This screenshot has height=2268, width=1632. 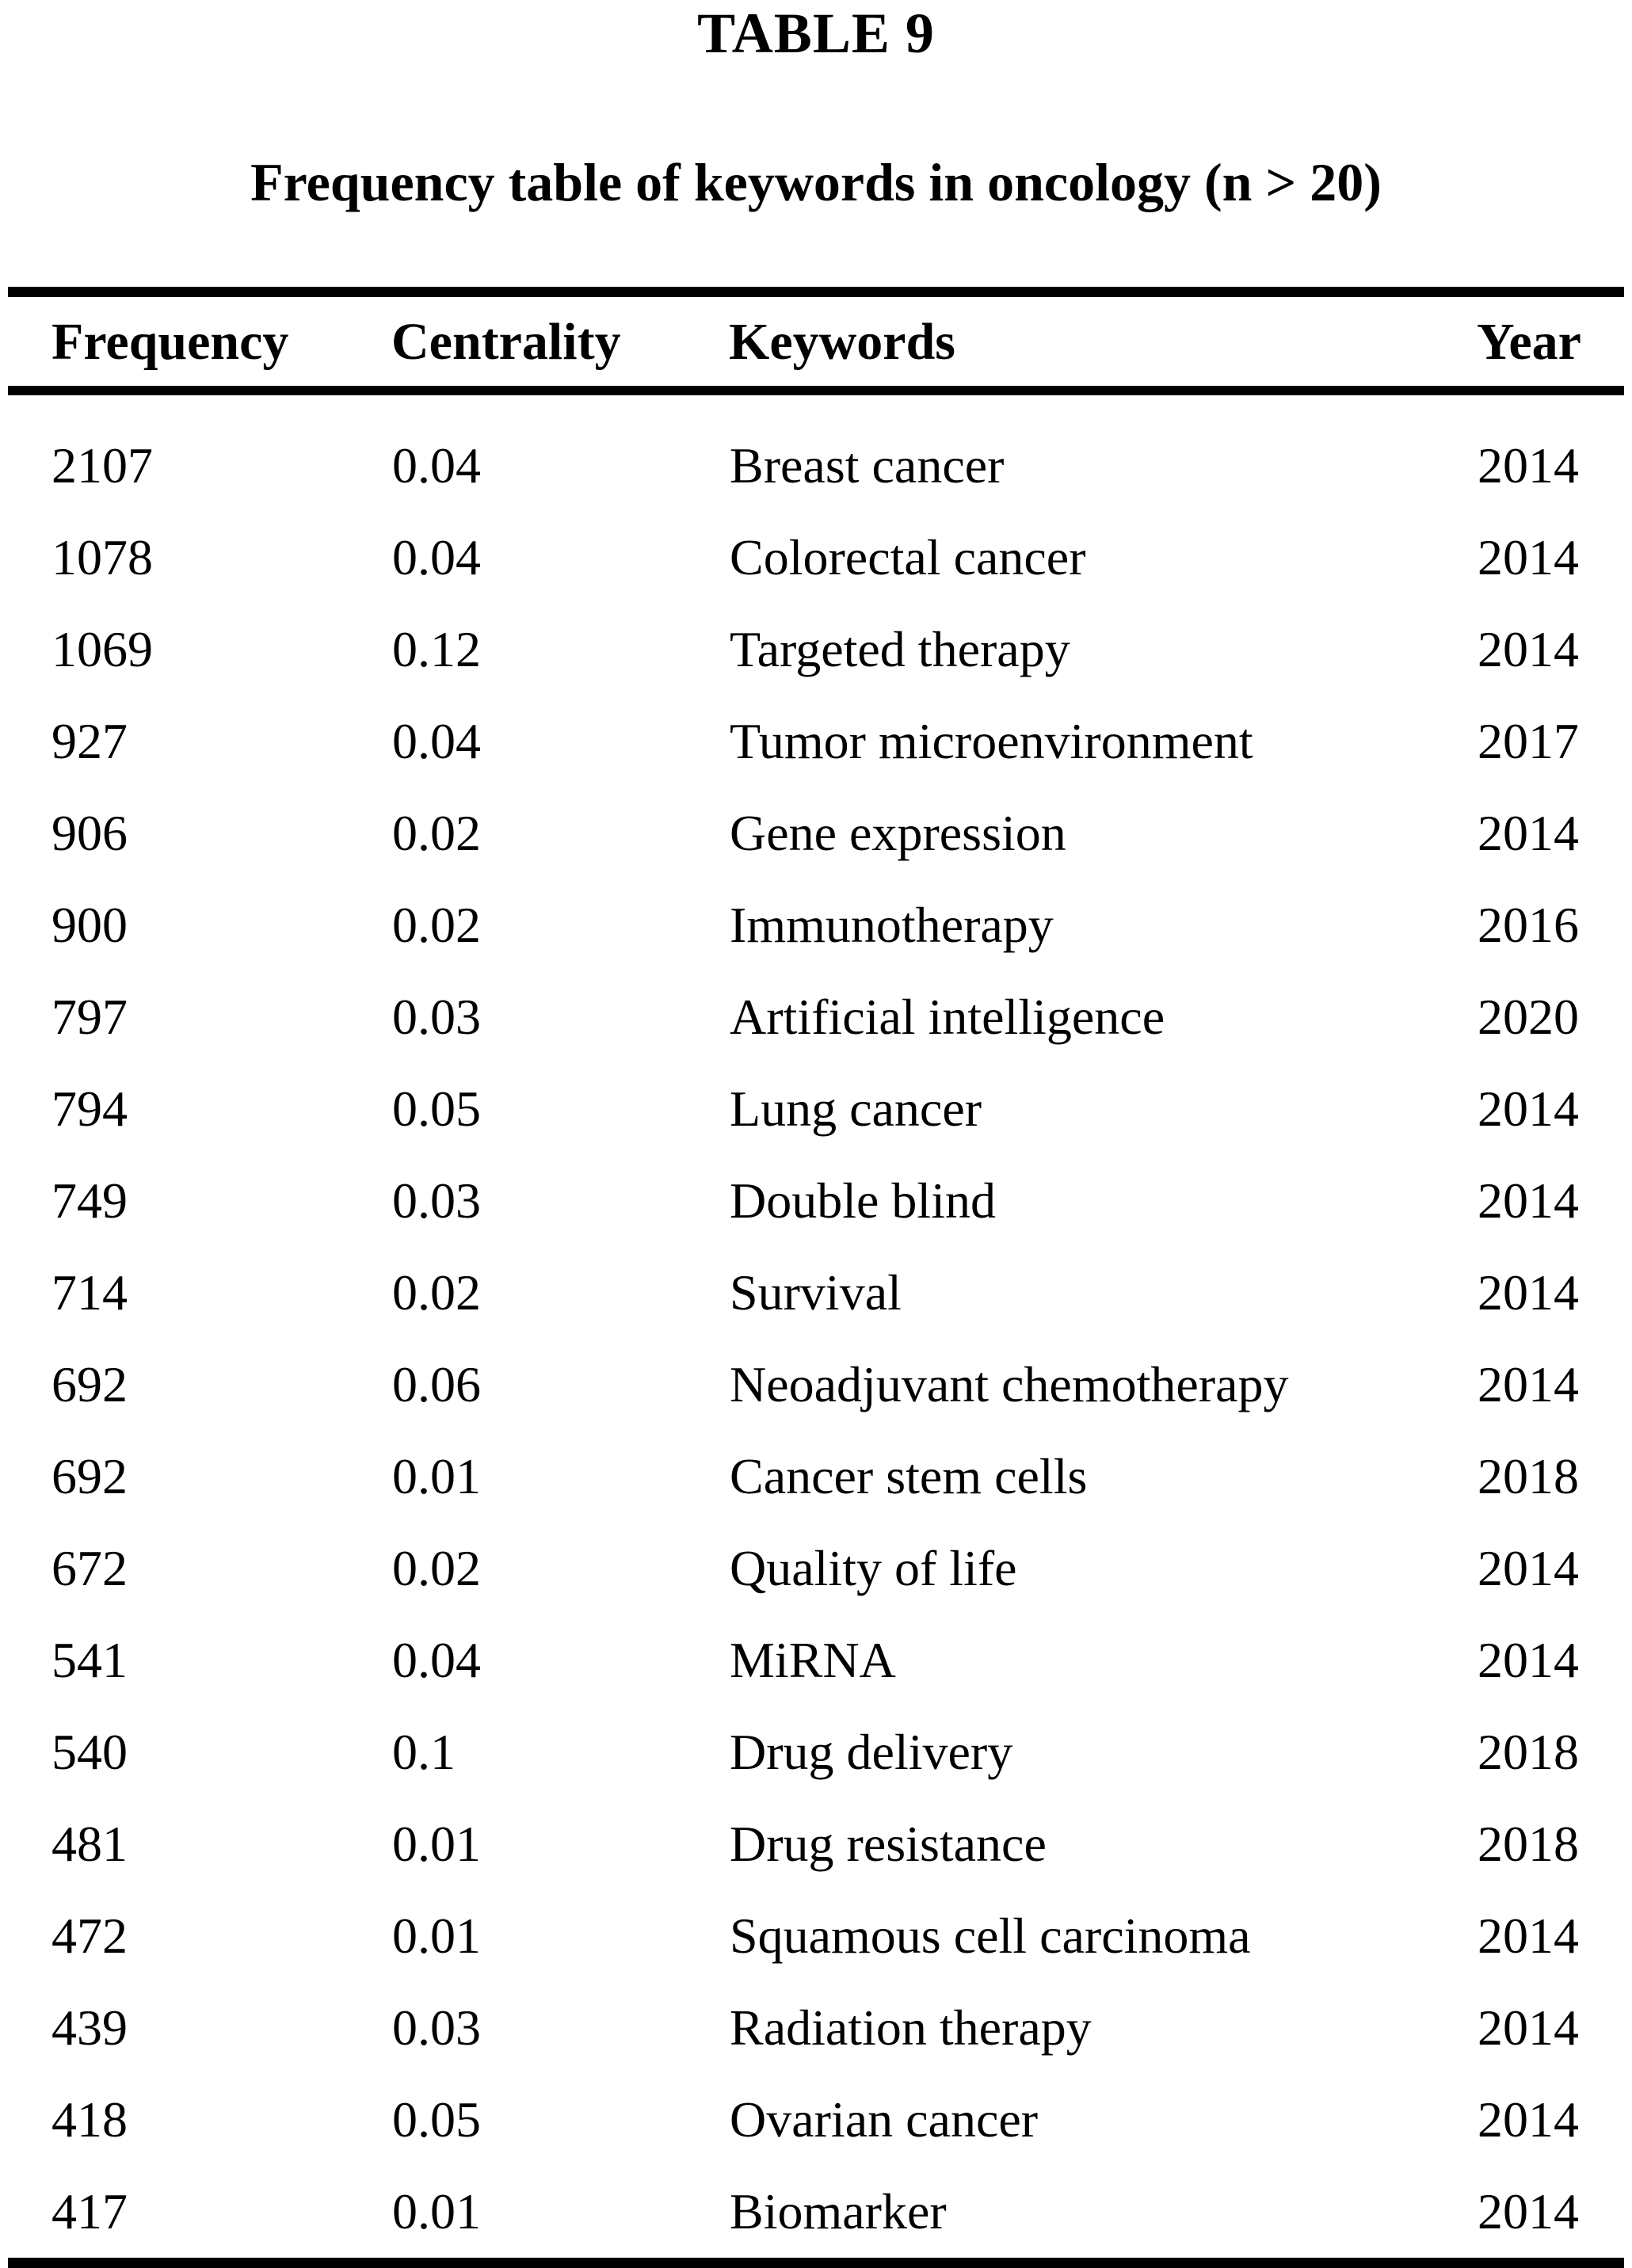 What do you see at coordinates (1528, 925) in the screenshot?
I see `cell-year: 2016` at bounding box center [1528, 925].